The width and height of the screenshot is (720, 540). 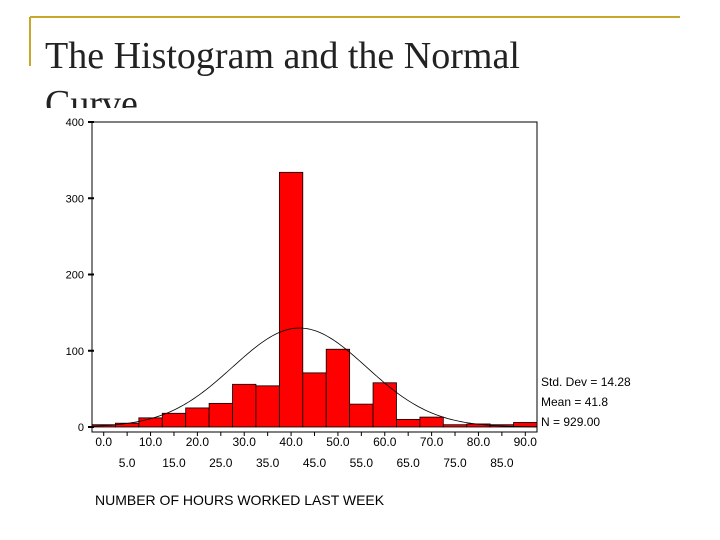 What do you see at coordinates (221, 463) in the screenshot?
I see `x-tick-label: 25.0` at bounding box center [221, 463].